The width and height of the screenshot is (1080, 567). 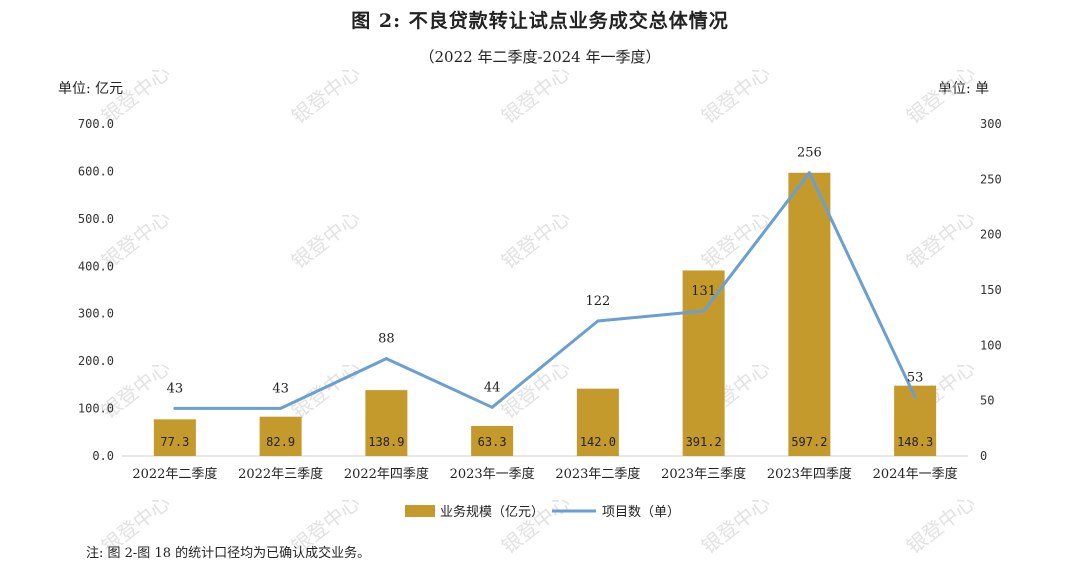 What do you see at coordinates (96, 314) in the screenshot?
I see `y-left-tick-label: 300.0` at bounding box center [96, 314].